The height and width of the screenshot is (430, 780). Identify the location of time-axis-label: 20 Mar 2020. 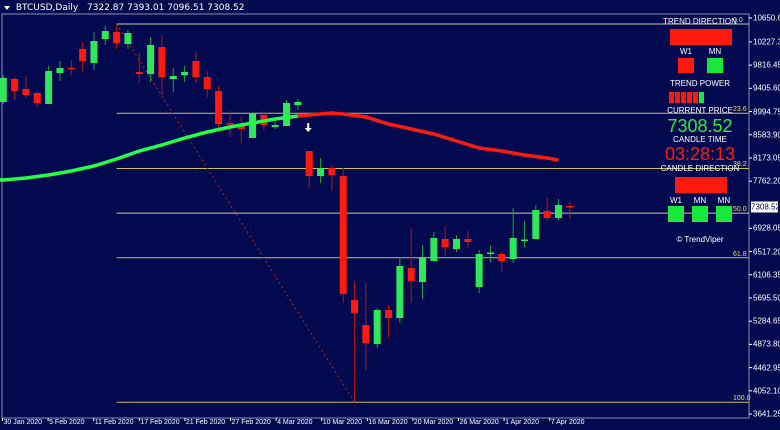
(433, 422).